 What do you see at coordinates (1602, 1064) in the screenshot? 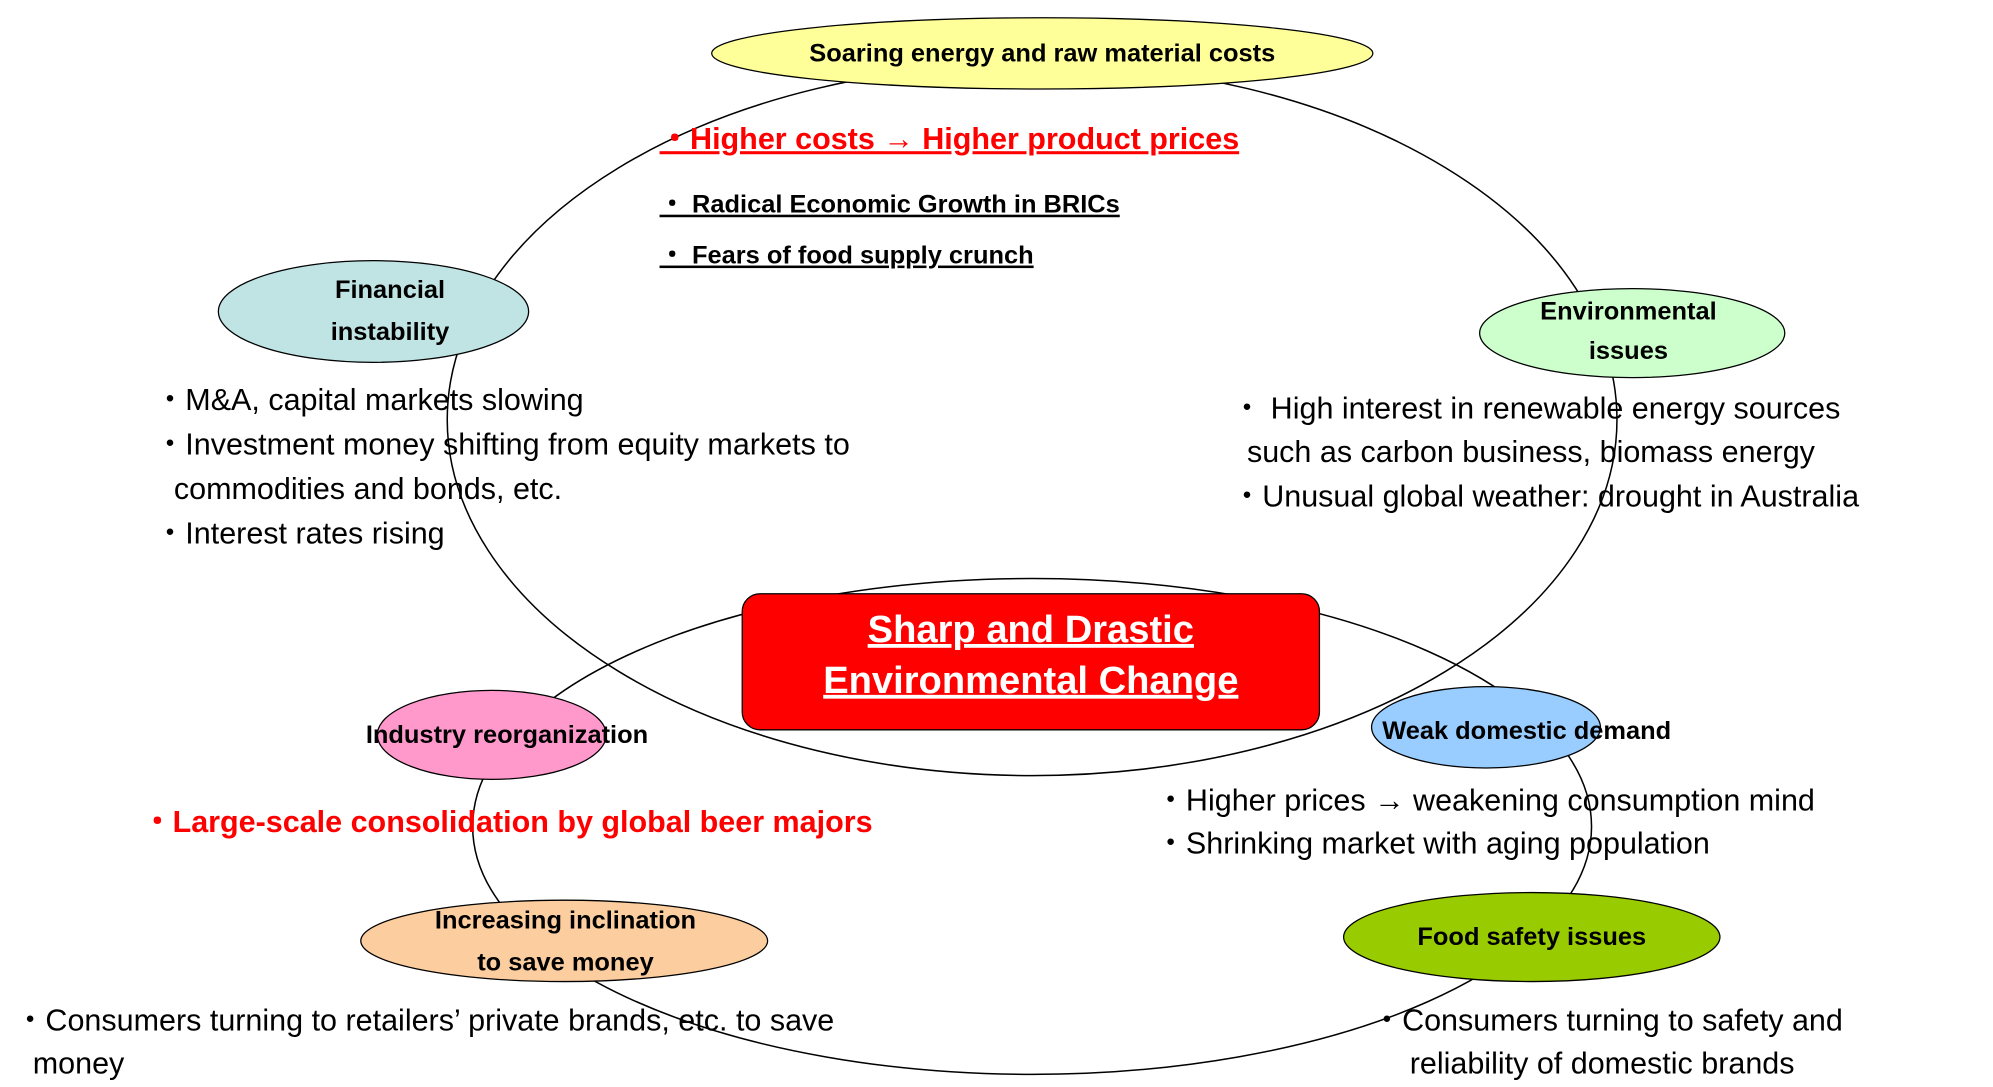
I see `bullet: reliability of domestic brands` at bounding box center [1602, 1064].